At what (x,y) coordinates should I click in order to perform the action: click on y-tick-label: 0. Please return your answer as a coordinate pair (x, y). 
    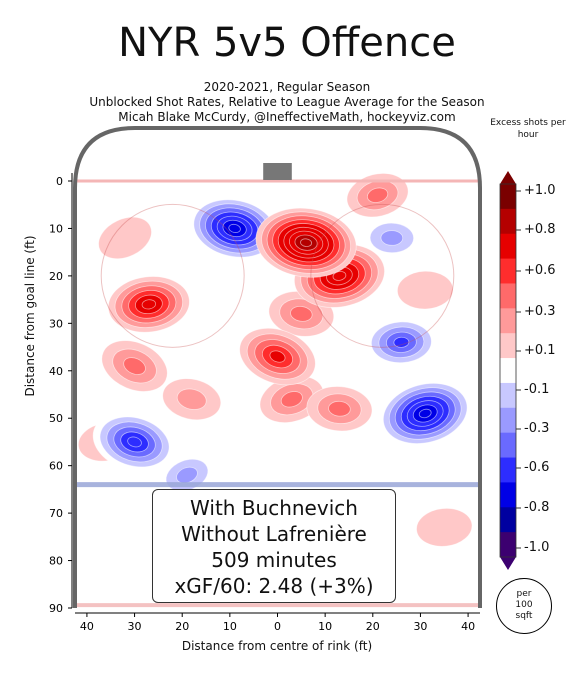
    Looking at the image, I should click on (59, 181).